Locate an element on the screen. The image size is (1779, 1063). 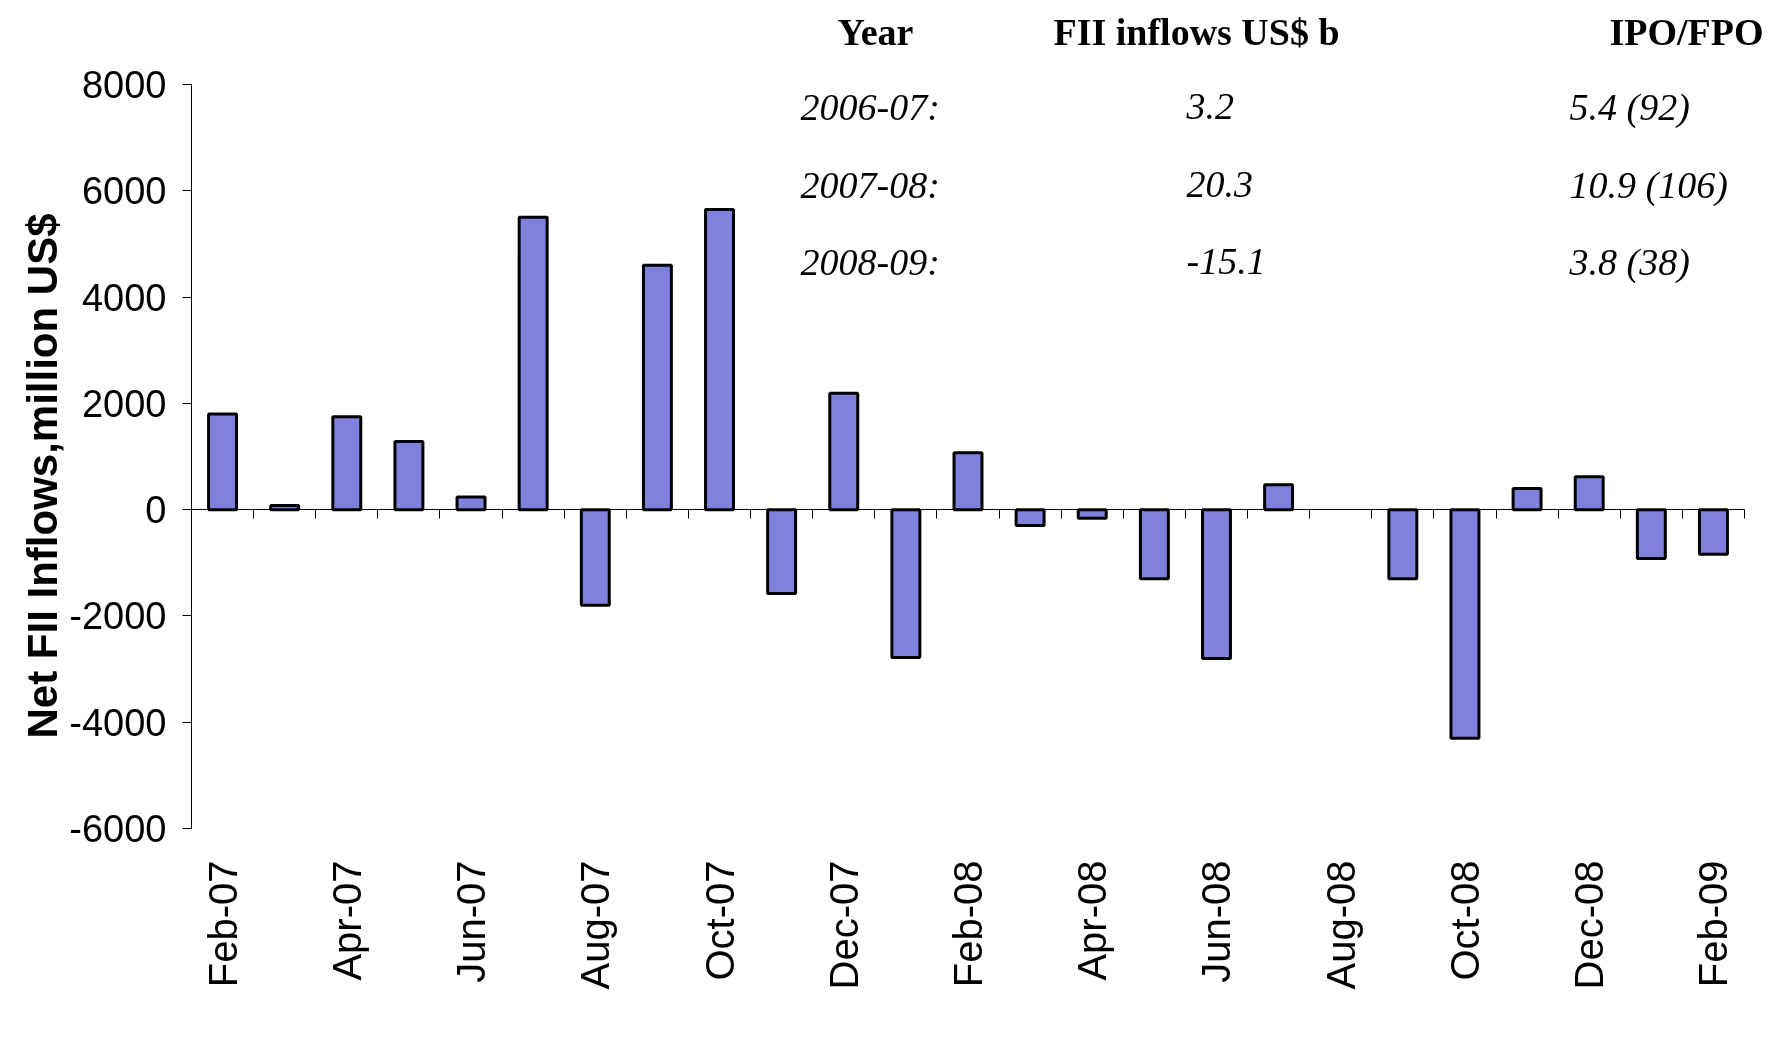
annotation: 3.8 (38) is located at coordinates (1629, 262).